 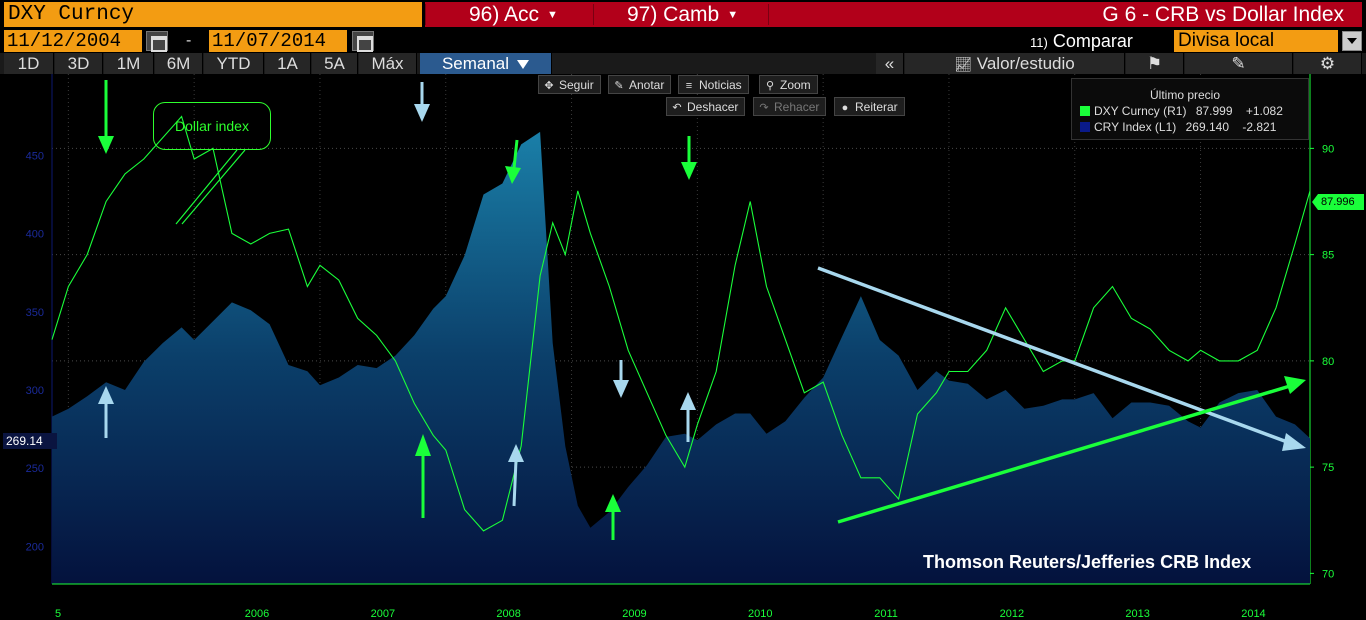 I want to click on tab-1m: 1M, so click(x=129, y=63).